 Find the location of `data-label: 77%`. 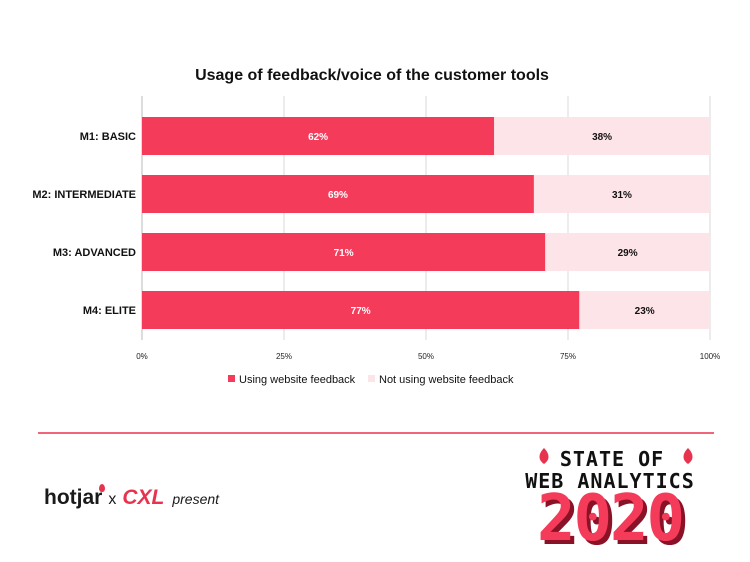

data-label: 77% is located at coordinates (361, 311).